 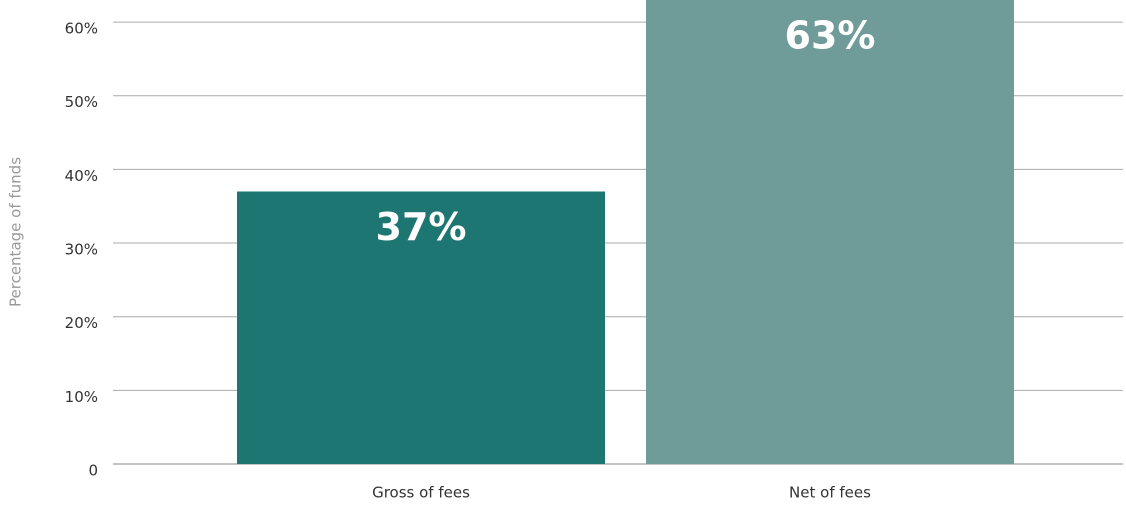 What do you see at coordinates (81, 250) in the screenshot?
I see `y-tick-label: 30%` at bounding box center [81, 250].